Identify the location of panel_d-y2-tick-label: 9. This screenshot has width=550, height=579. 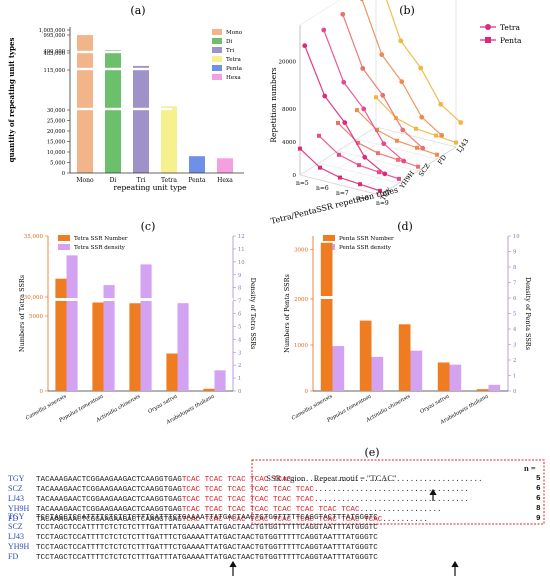
(514, 253).